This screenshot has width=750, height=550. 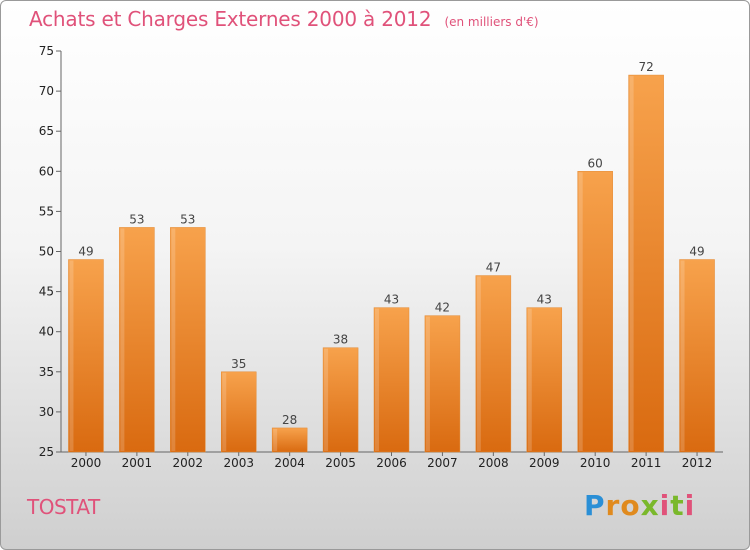 What do you see at coordinates (289, 463) in the screenshot?
I see `x-tick-label: 2004` at bounding box center [289, 463].